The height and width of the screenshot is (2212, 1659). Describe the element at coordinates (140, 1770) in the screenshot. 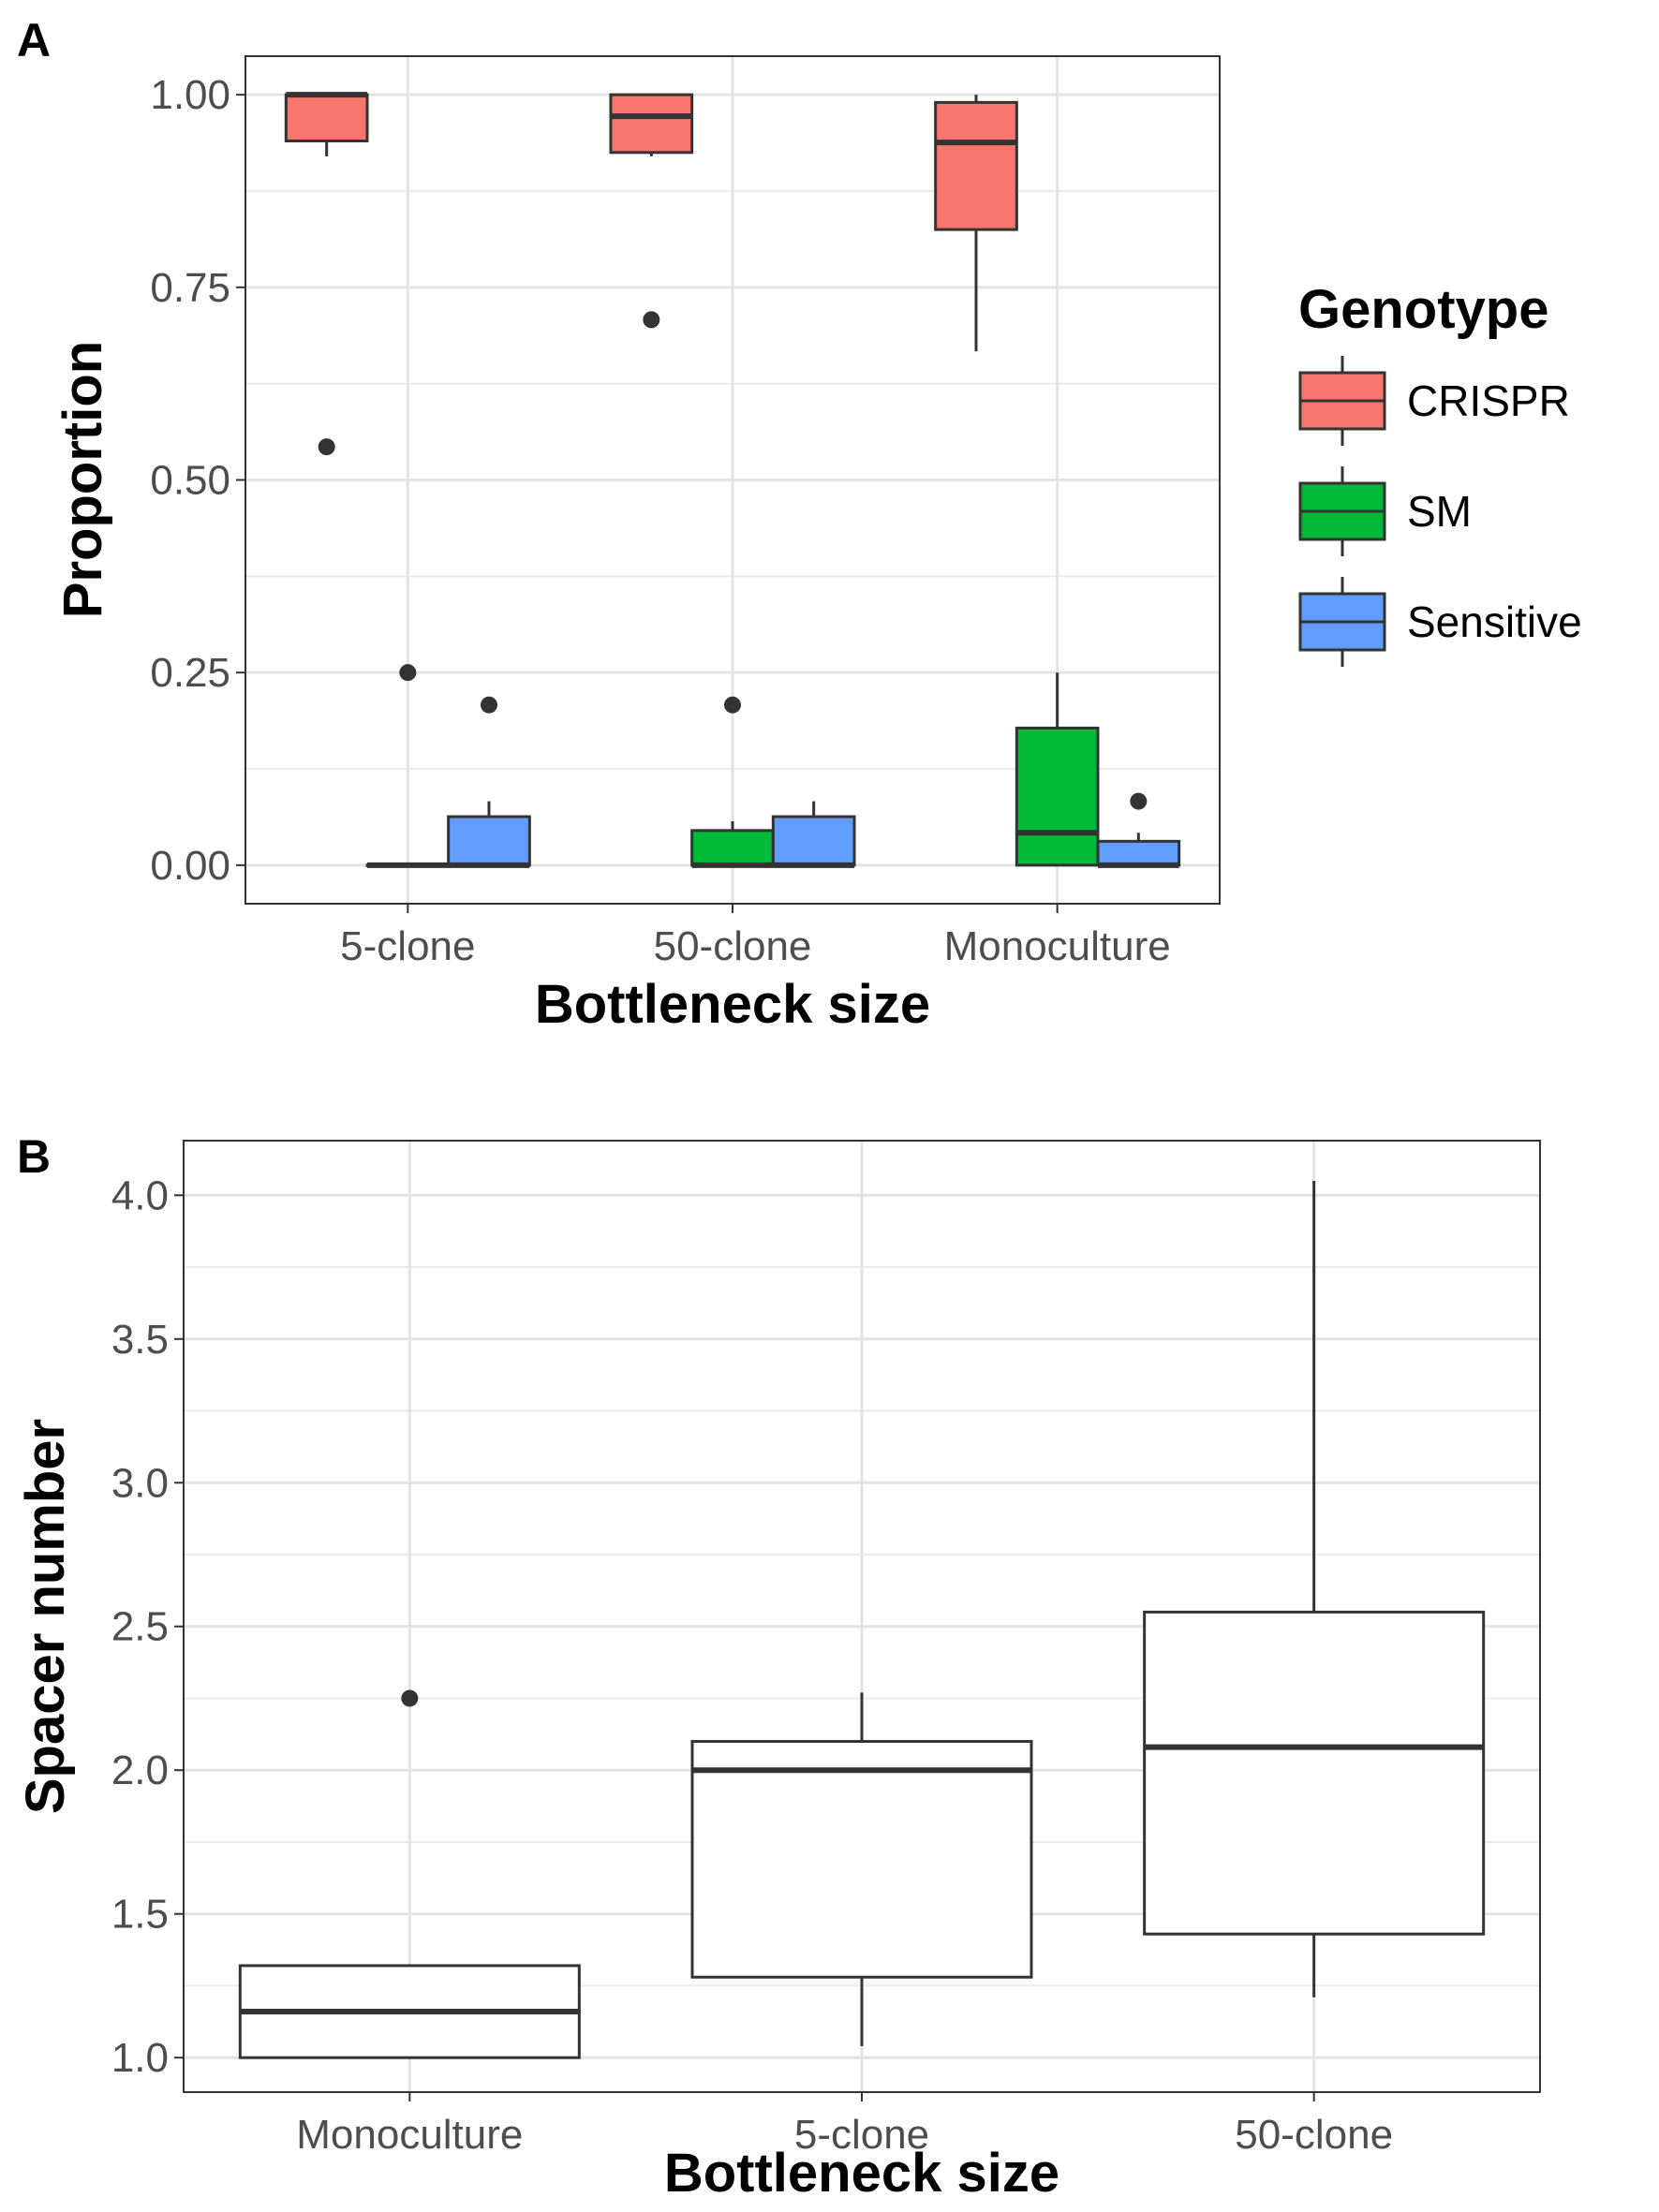

I see `y-tick-label: 2.0` at that location.